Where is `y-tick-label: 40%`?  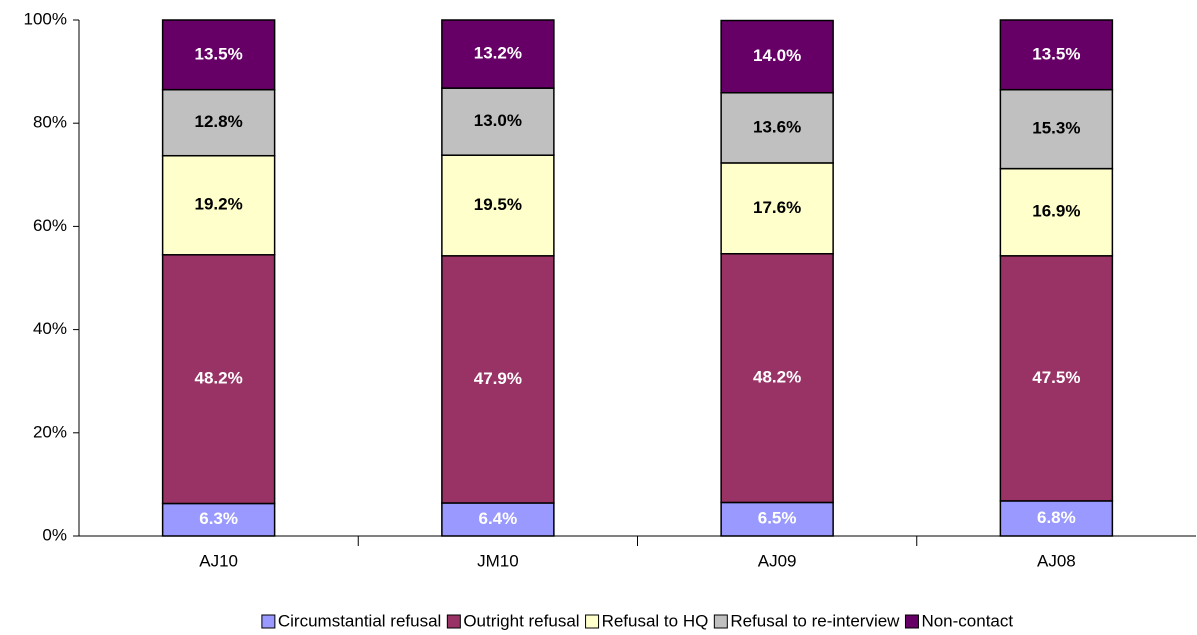
y-tick-label: 40% is located at coordinates (50, 328).